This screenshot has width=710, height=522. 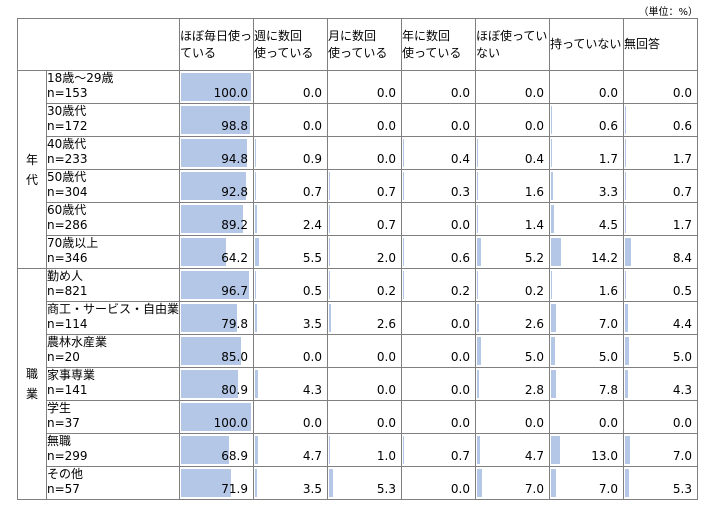 I want to click on value-number: 85.0, so click(x=234, y=357).